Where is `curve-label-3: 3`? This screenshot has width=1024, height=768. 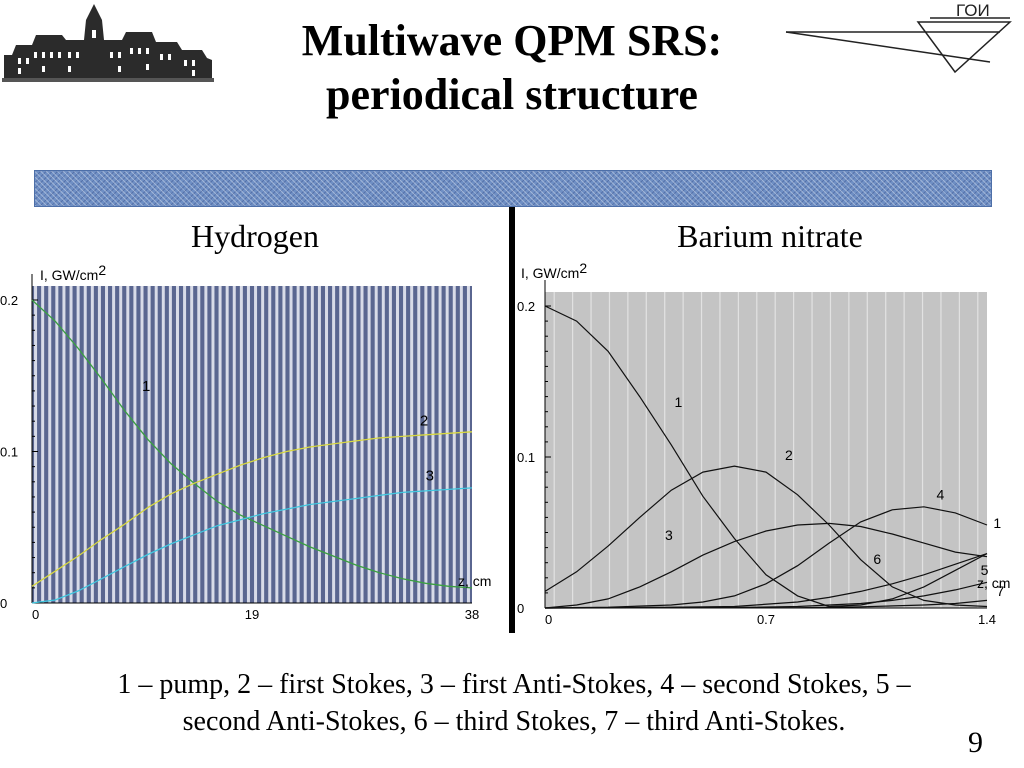
curve-label-3: 3 is located at coordinates (669, 535).